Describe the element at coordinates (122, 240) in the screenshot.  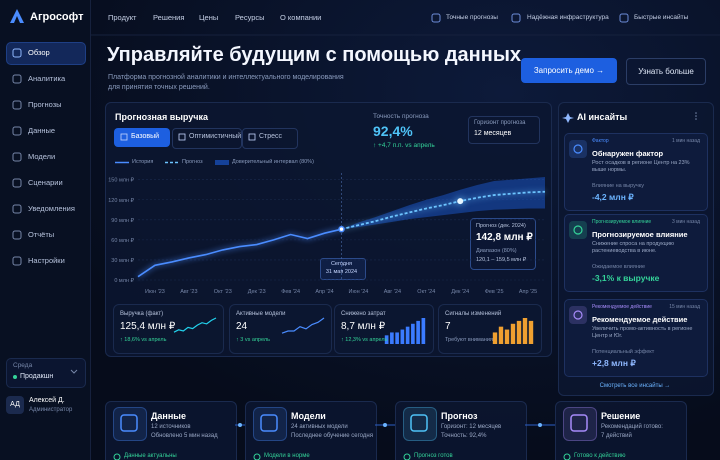
I see `y-tick-label: 60 млн ₽` at that location.